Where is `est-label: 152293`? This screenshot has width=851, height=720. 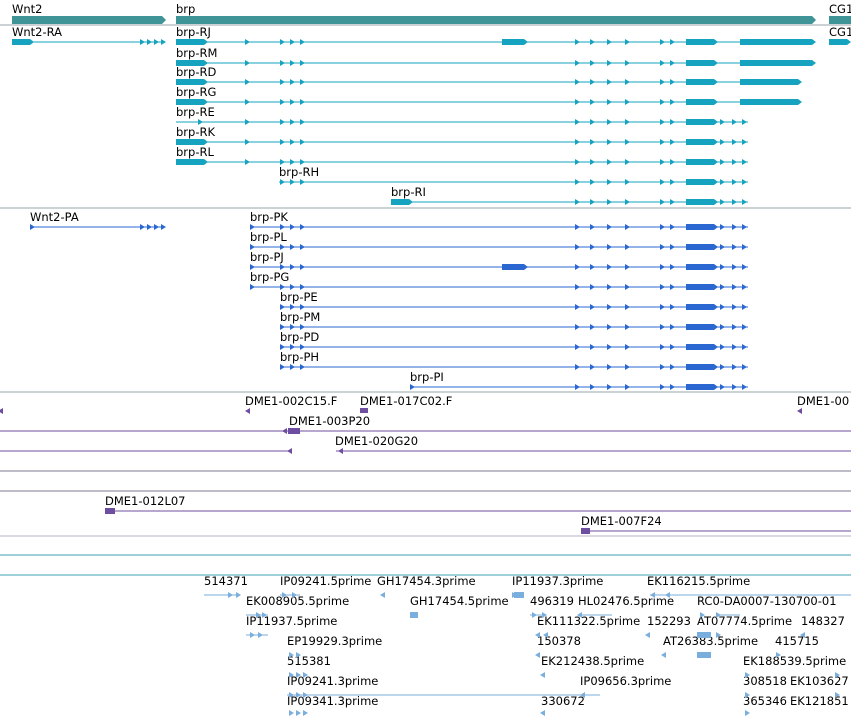 est-label: 152293 is located at coordinates (669, 621).